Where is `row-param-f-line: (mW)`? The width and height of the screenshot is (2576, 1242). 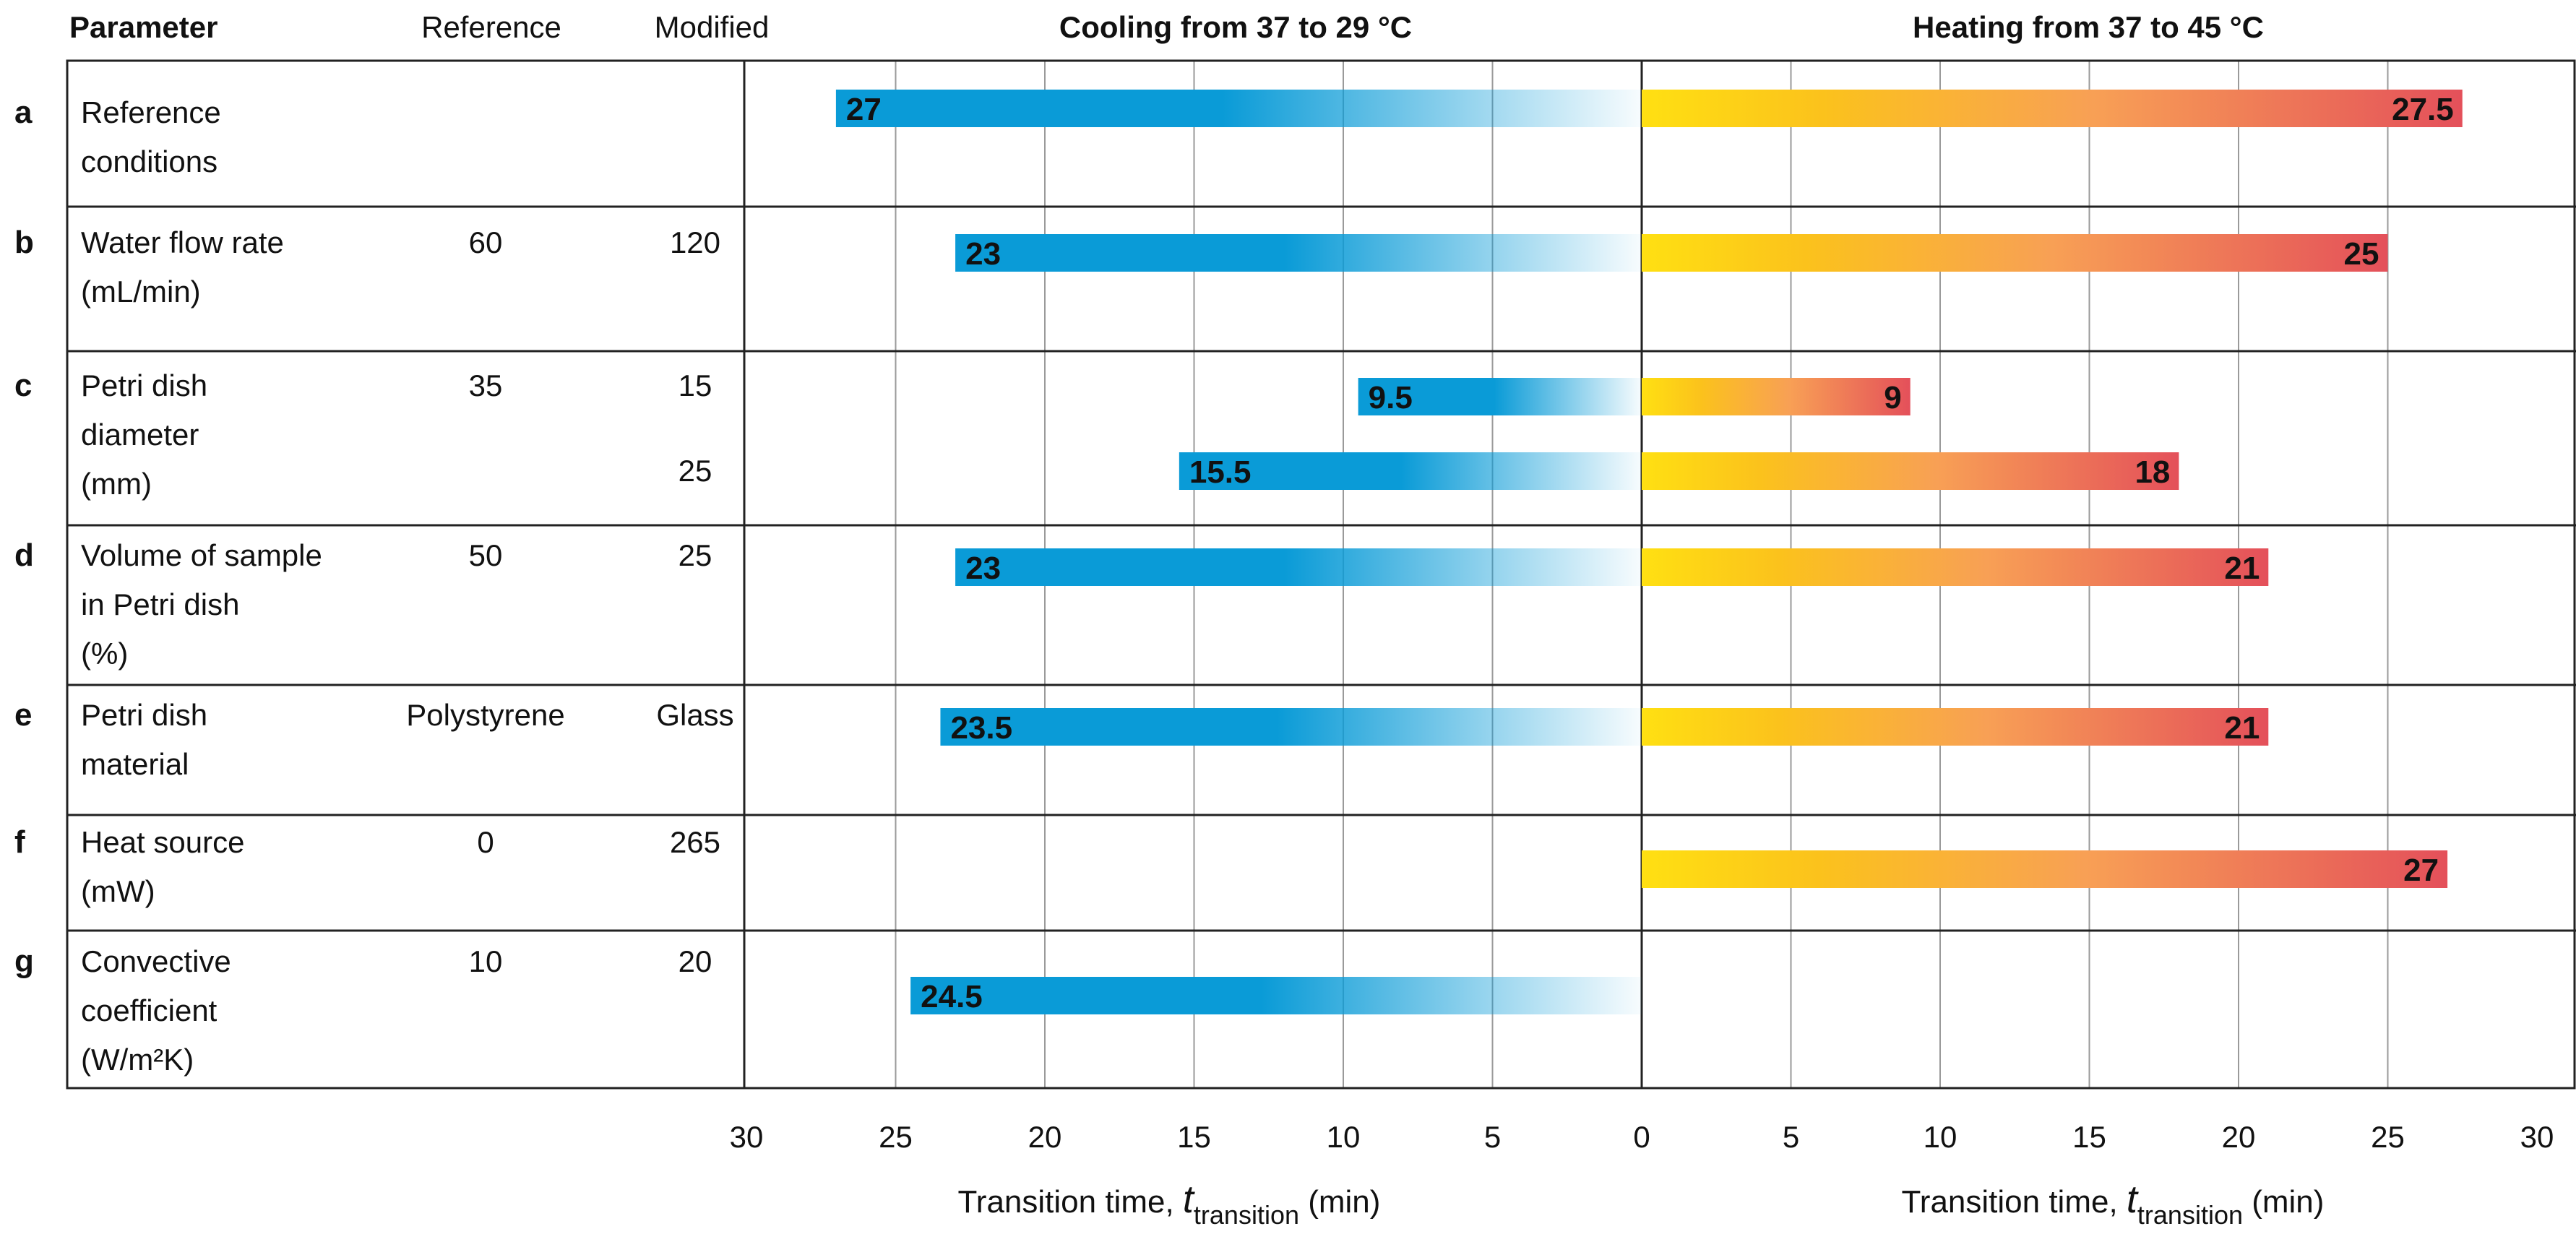 row-param-f-line: (mW) is located at coordinates (118, 891).